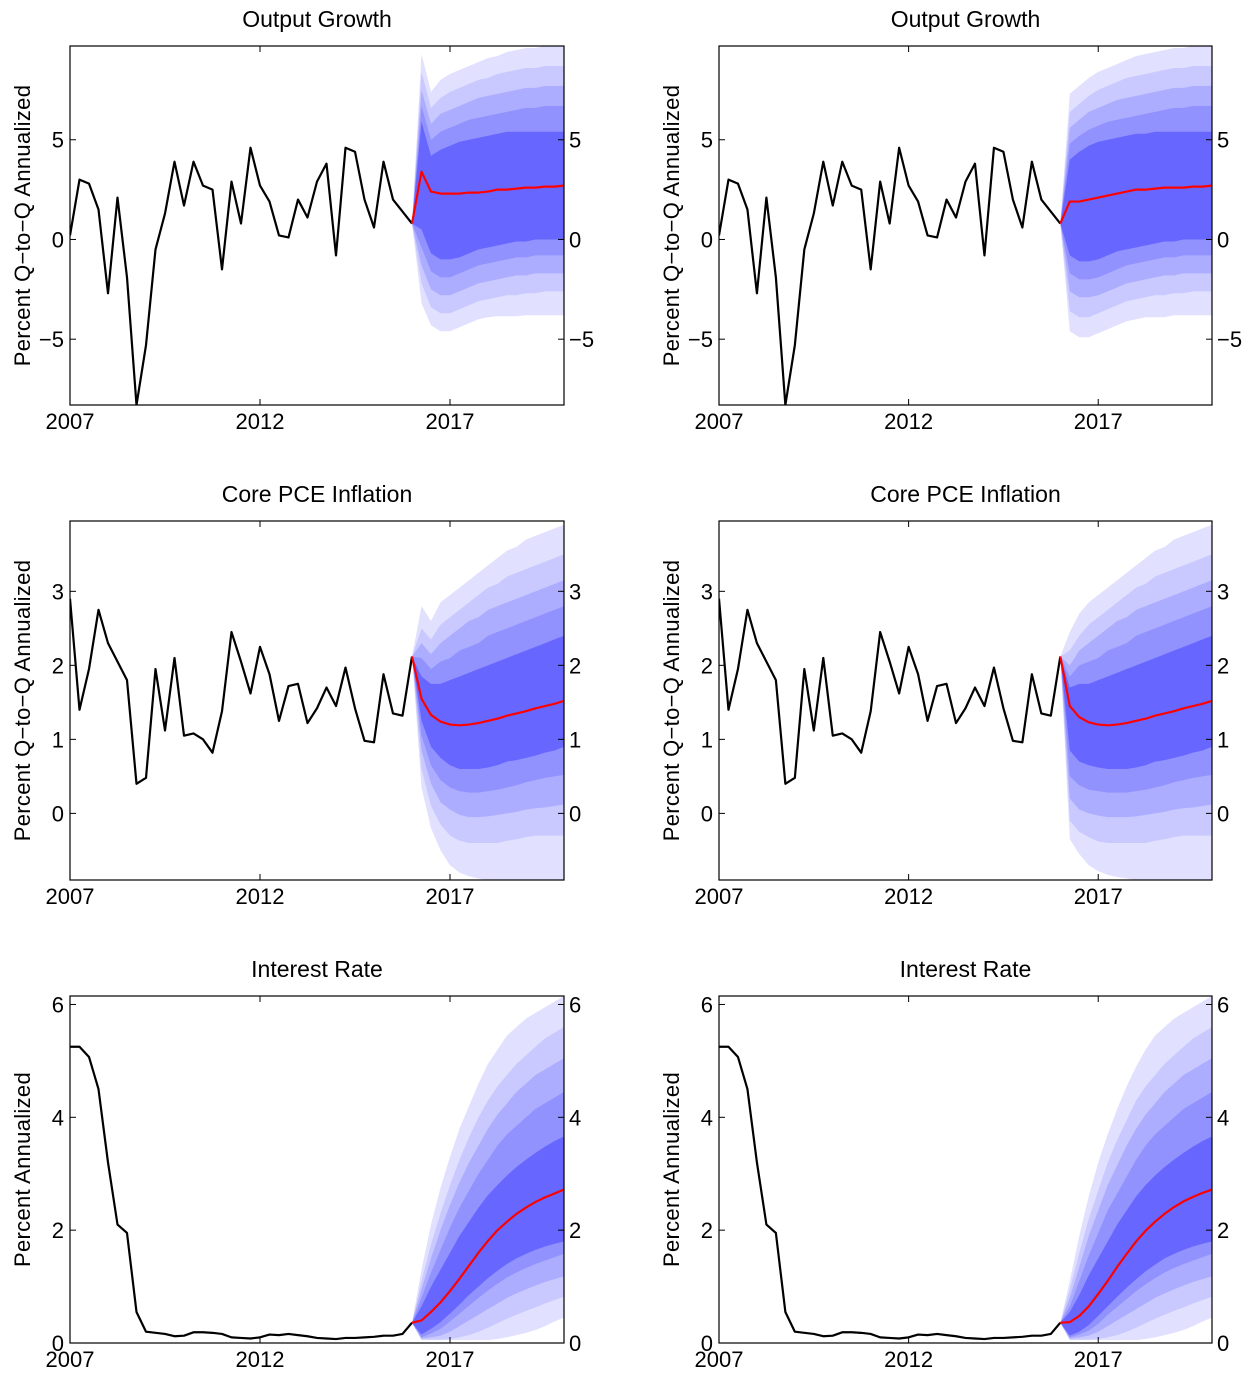 This screenshot has height=1384, width=1251. Describe the element at coordinates (581, 339) in the screenshot. I see `y-tick-label-right: −5` at that location.